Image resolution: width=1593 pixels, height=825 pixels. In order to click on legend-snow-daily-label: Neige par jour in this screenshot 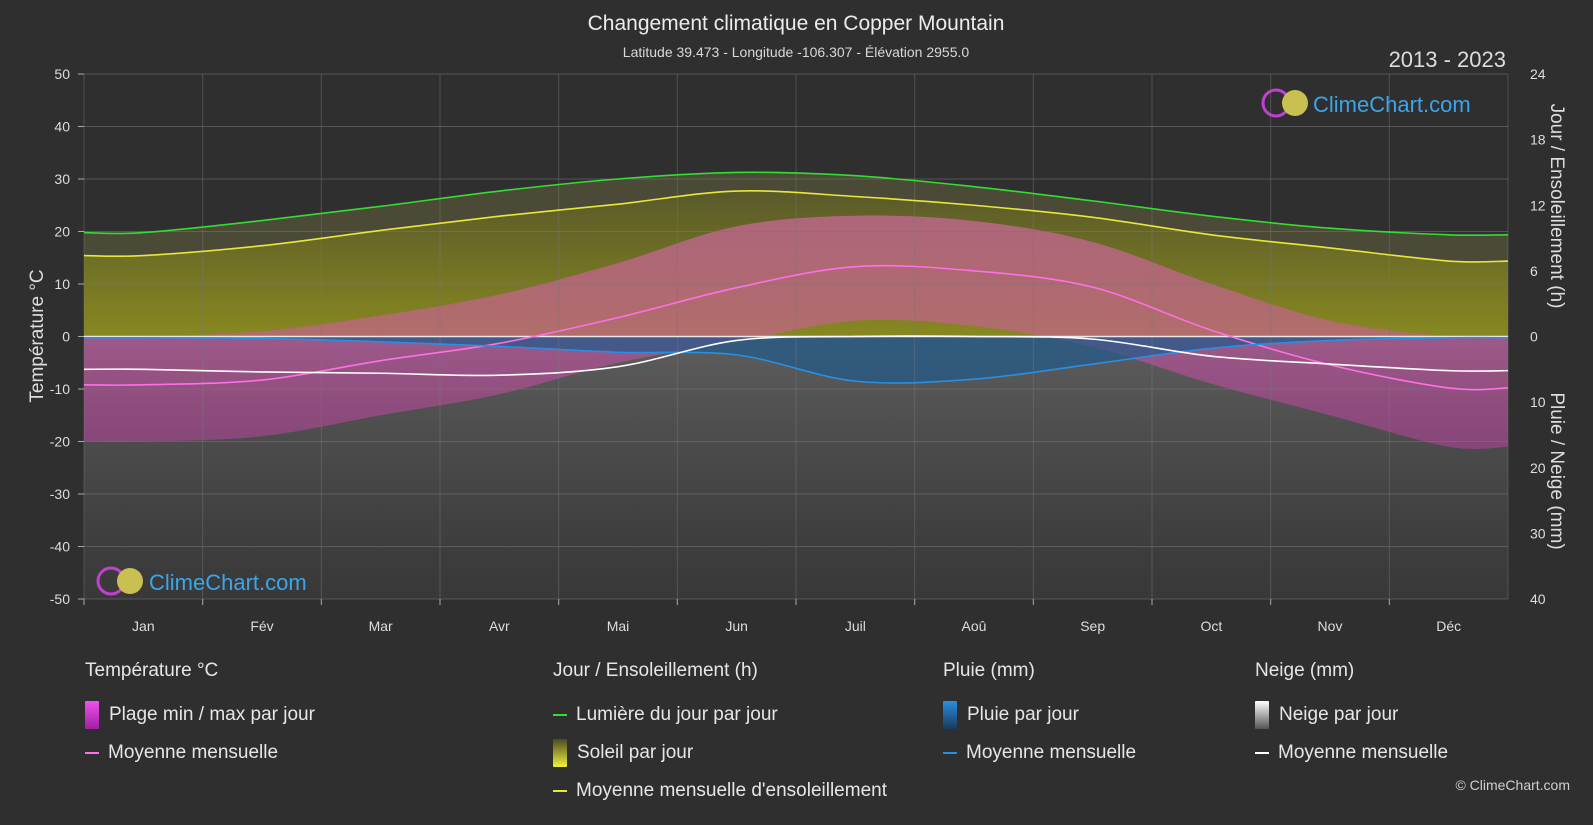, I will do `click(1339, 714)`.